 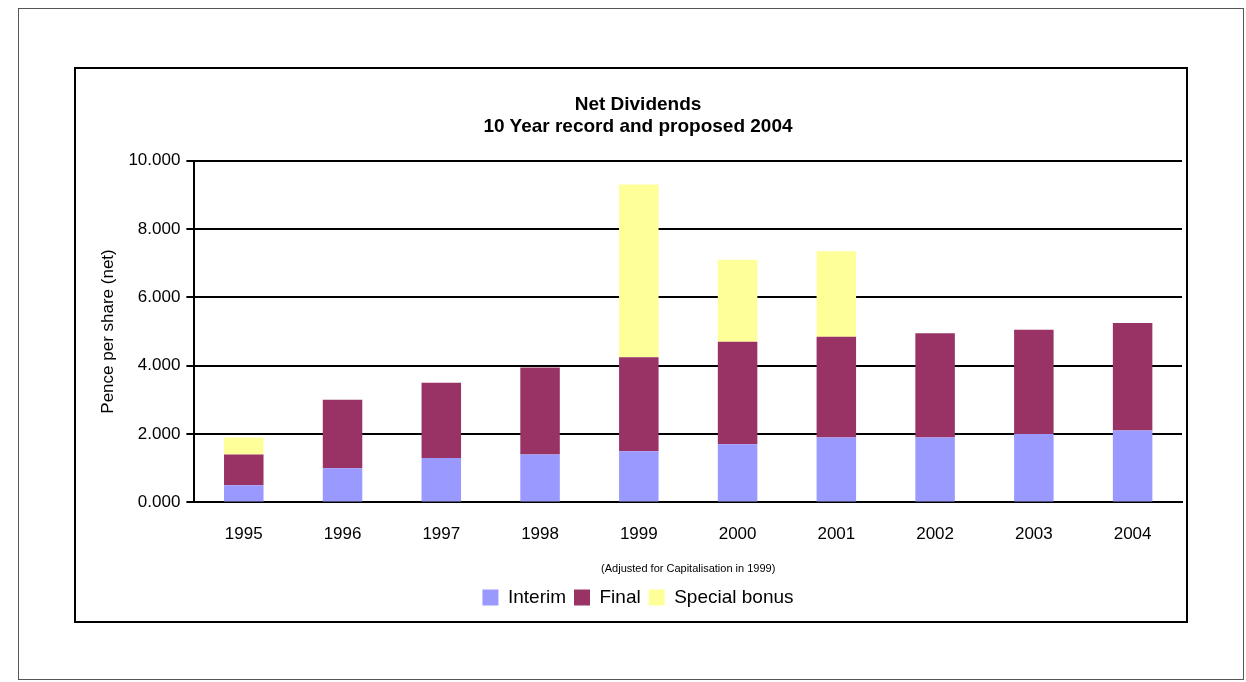 What do you see at coordinates (638, 126) in the screenshot?
I see `text: 10 Year record and proposed 2004` at bounding box center [638, 126].